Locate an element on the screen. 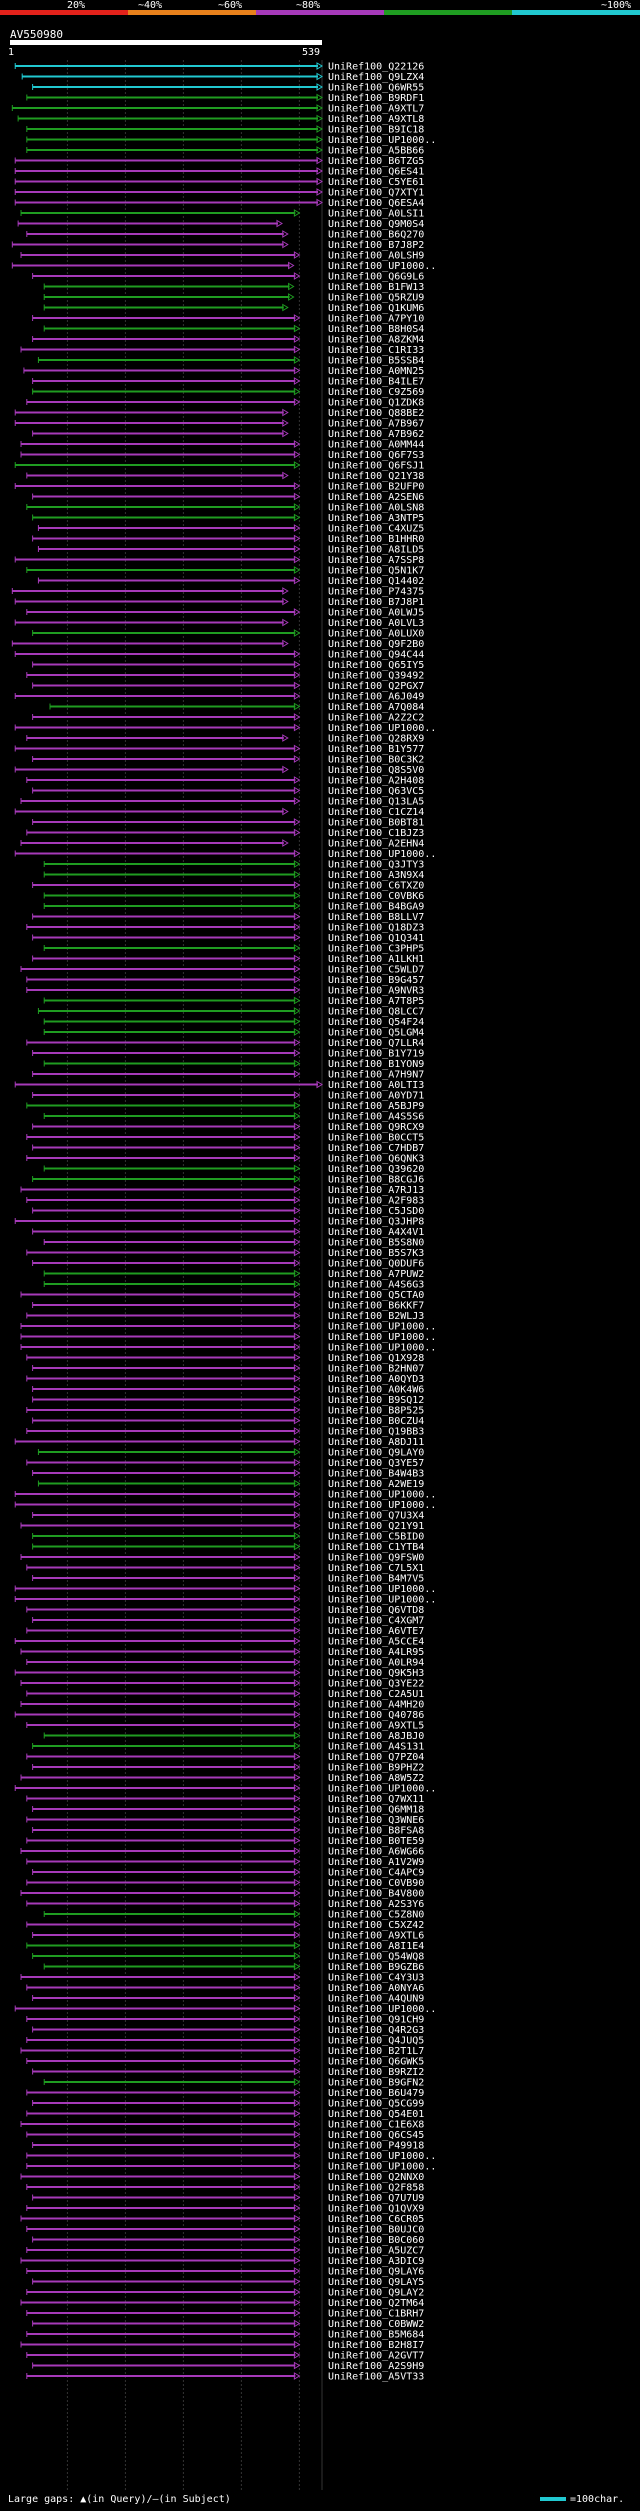 The width and height of the screenshot is (640, 2511). hit-label: UniRef100_A8ILD5 is located at coordinates (376, 550).